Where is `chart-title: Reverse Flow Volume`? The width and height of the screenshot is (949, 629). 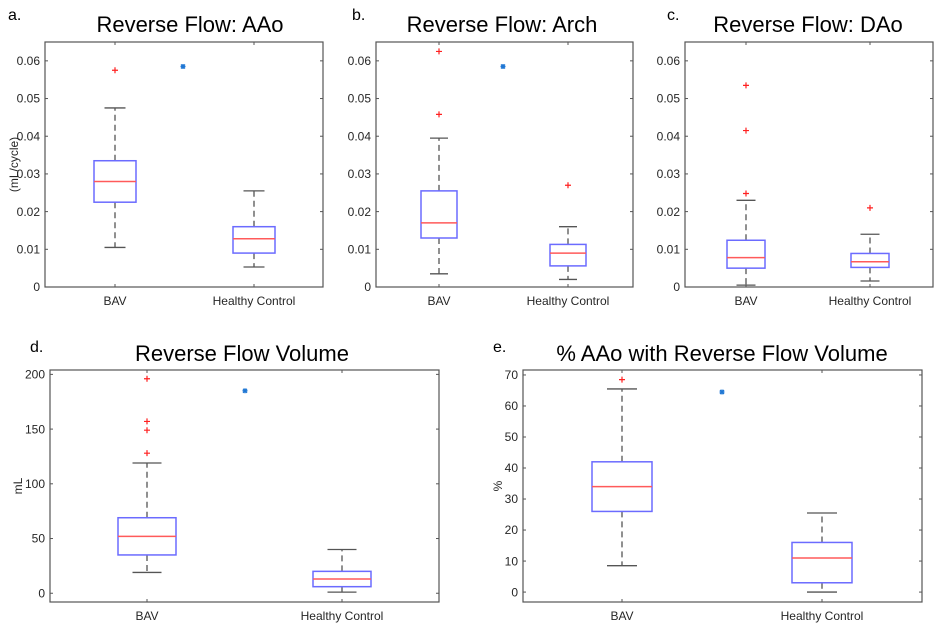 chart-title: Reverse Flow Volume is located at coordinates (242, 353).